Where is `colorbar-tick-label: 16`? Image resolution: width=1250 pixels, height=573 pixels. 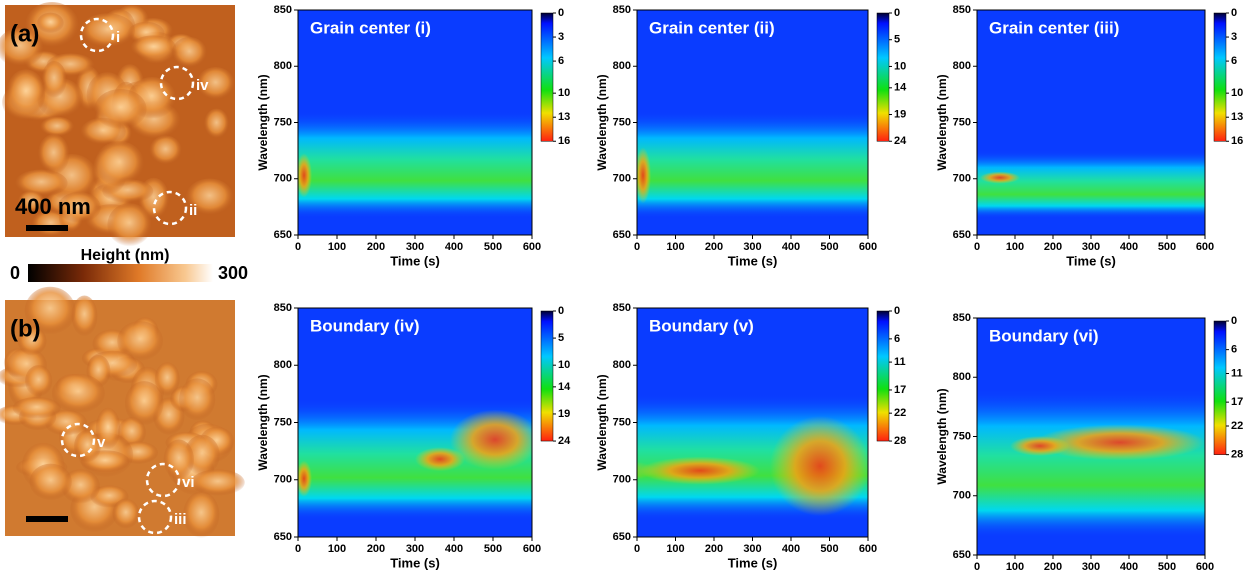
colorbar-tick-label: 16 is located at coordinates (1237, 141).